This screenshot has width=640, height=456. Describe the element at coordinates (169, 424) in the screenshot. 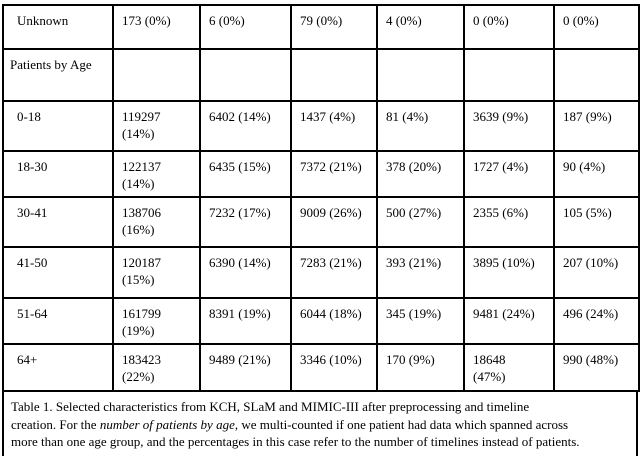

I see `caption-italic-text: number of patients by age,` at that location.